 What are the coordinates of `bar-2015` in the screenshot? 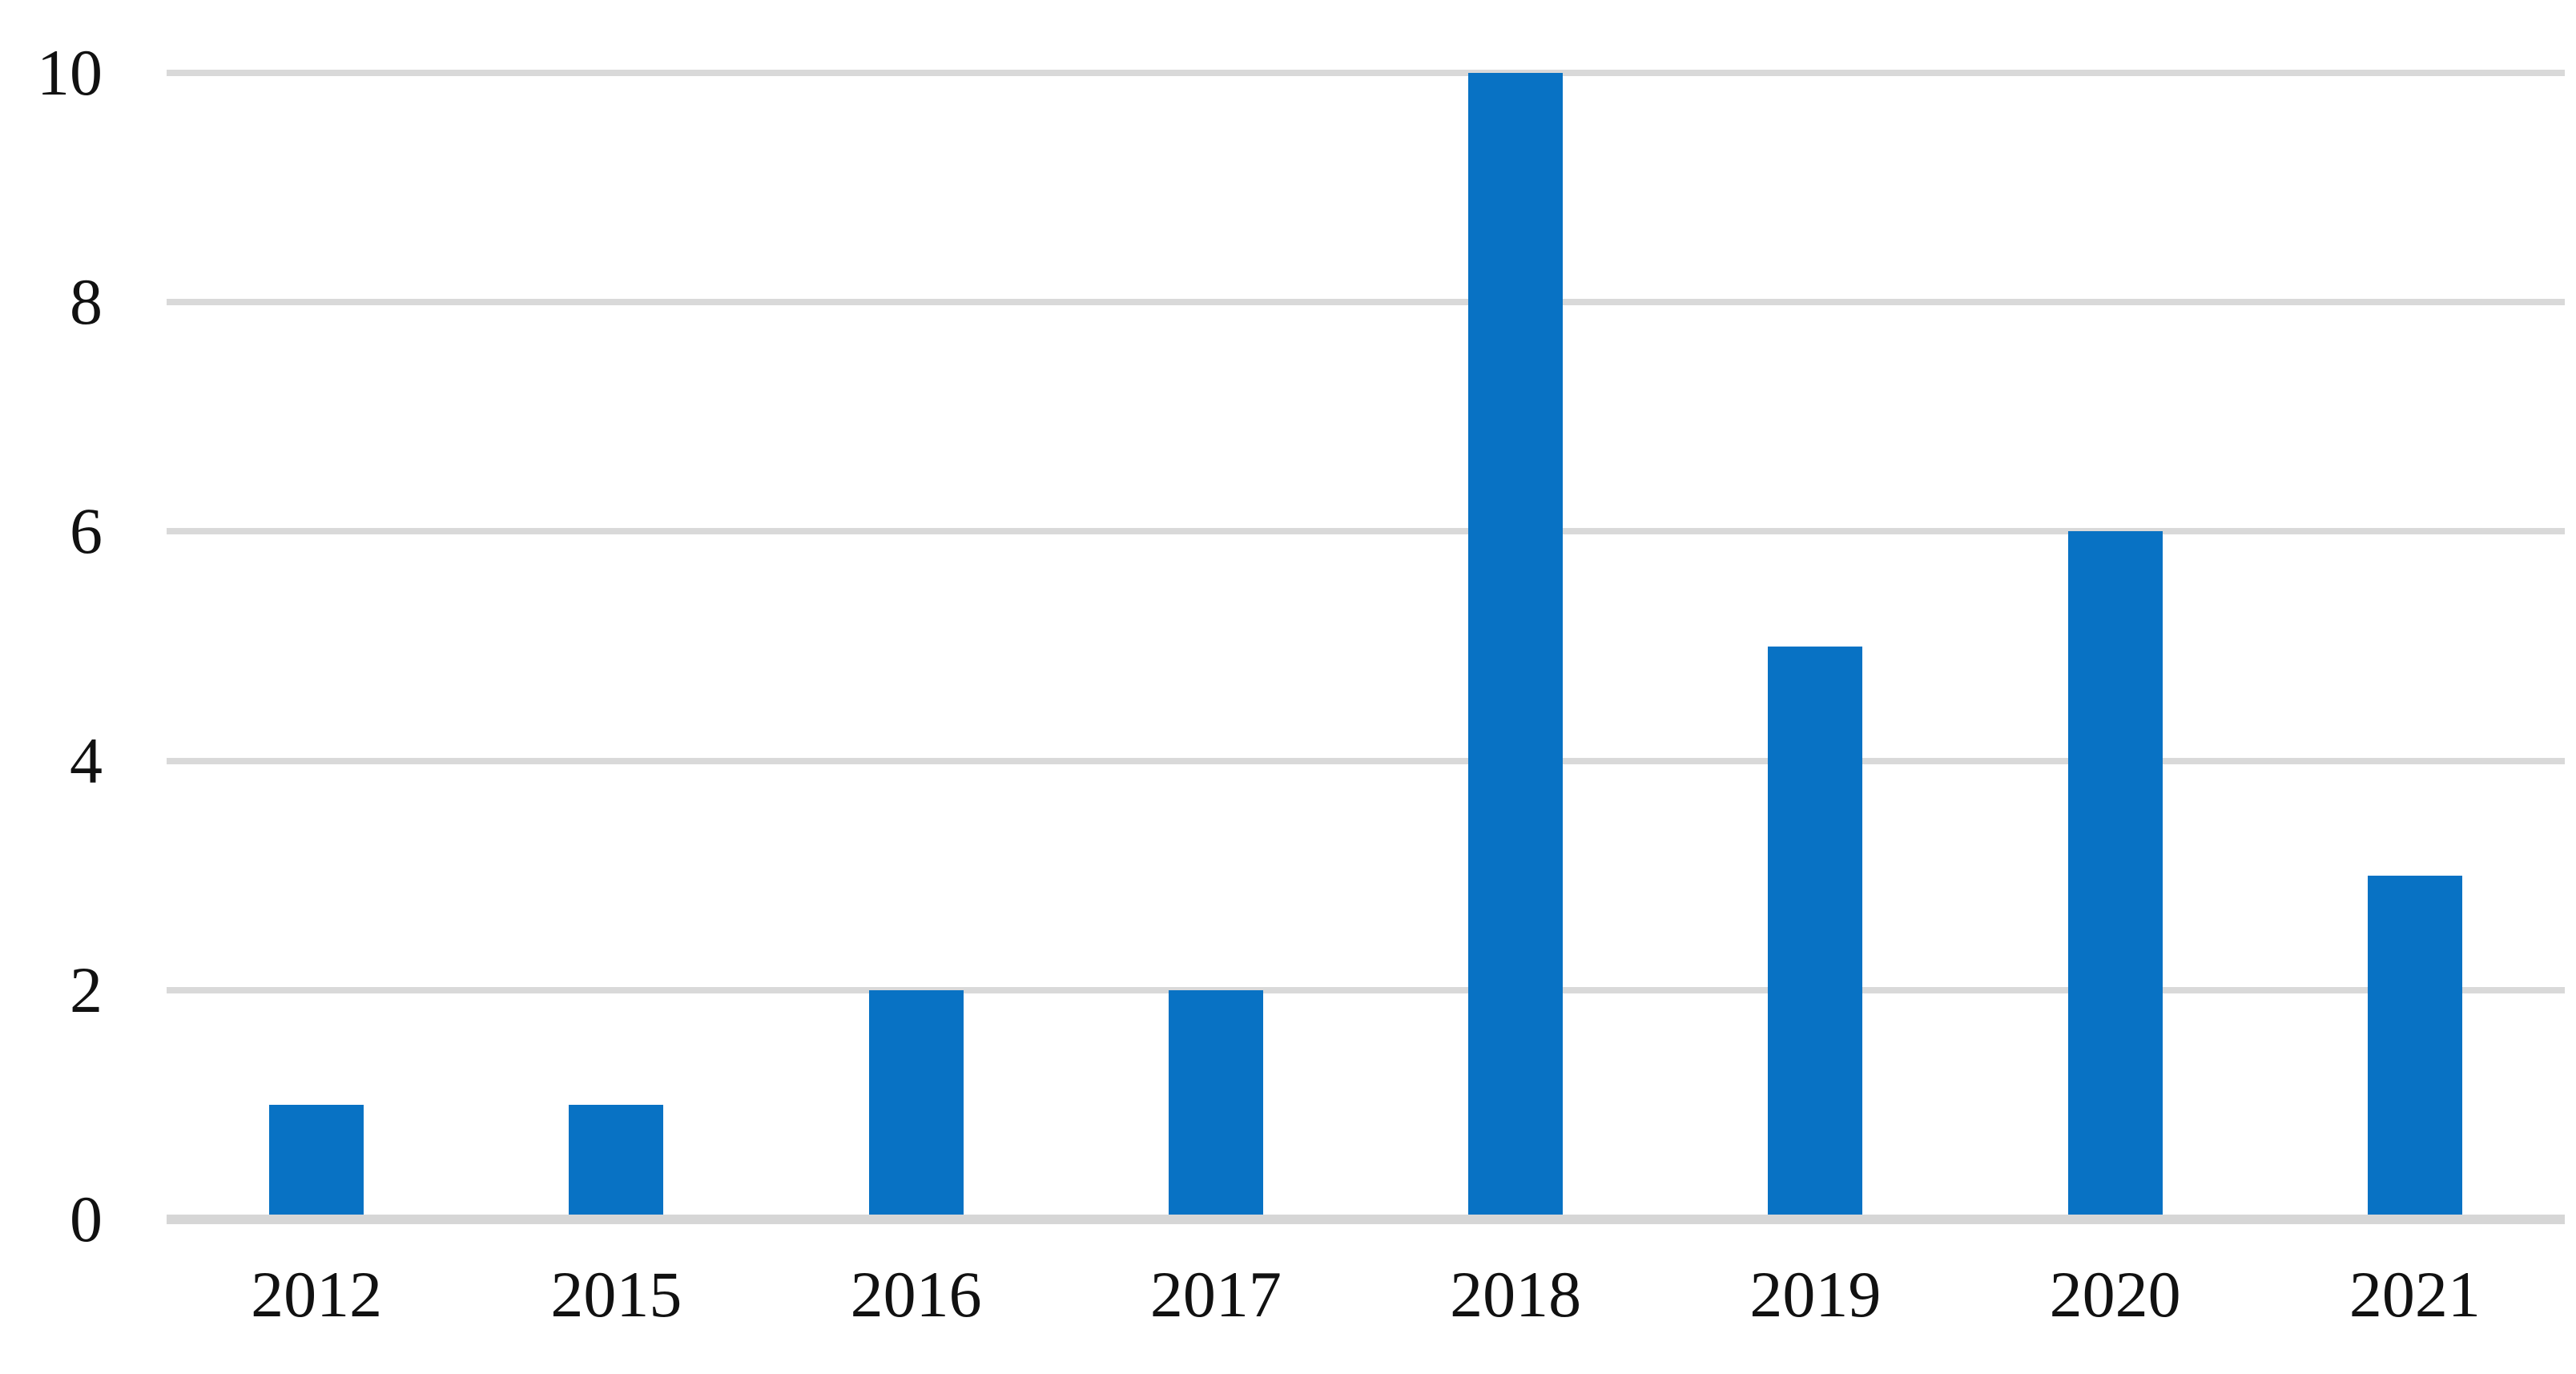 It's located at (616, 1161).